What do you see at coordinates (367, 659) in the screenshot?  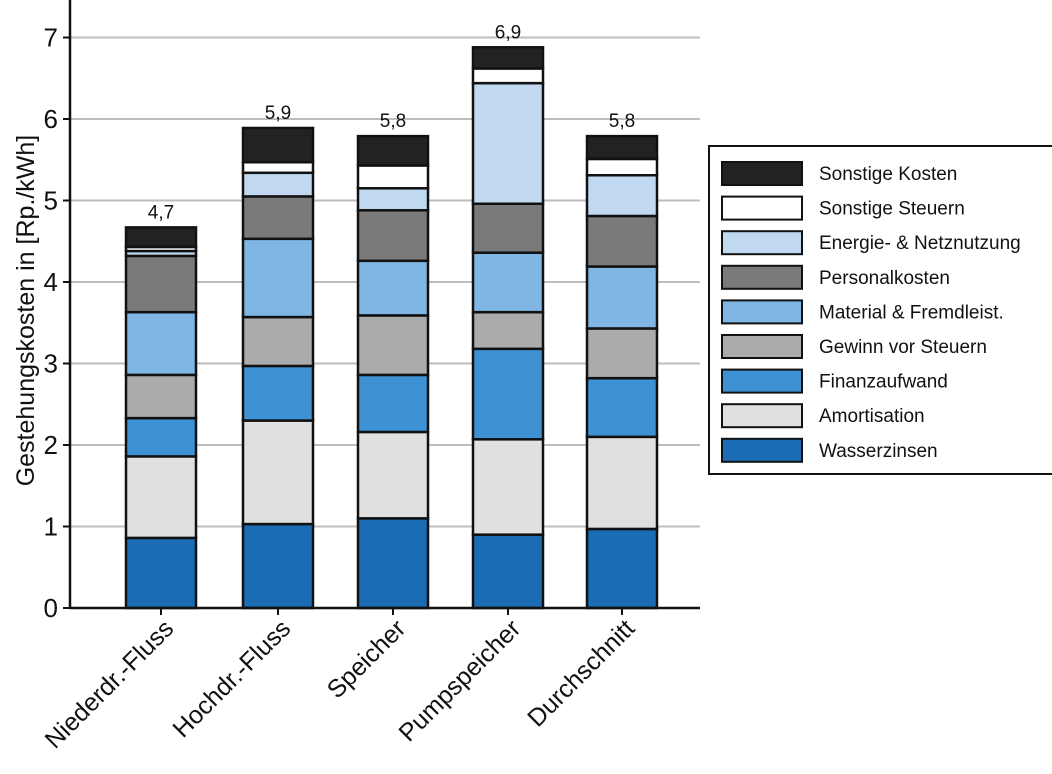 I see `x-tick-label: Speicher` at bounding box center [367, 659].